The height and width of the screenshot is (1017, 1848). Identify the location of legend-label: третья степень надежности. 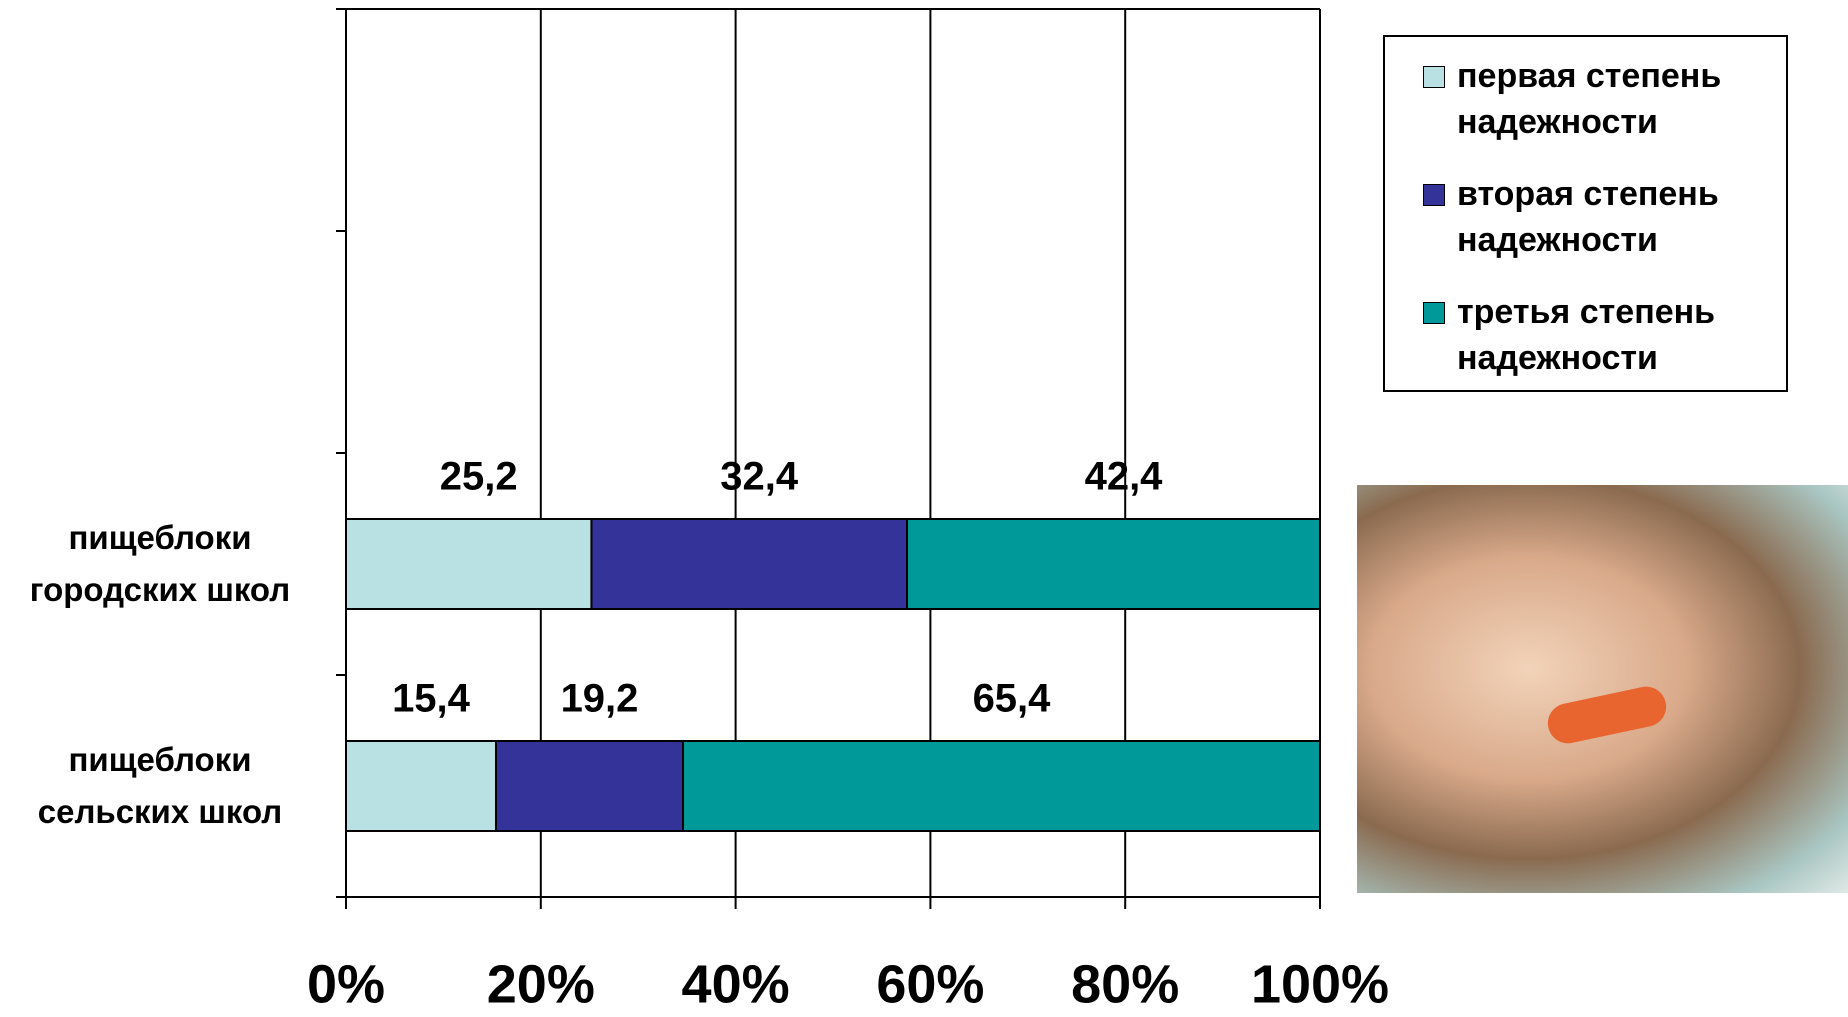
(1586, 335).